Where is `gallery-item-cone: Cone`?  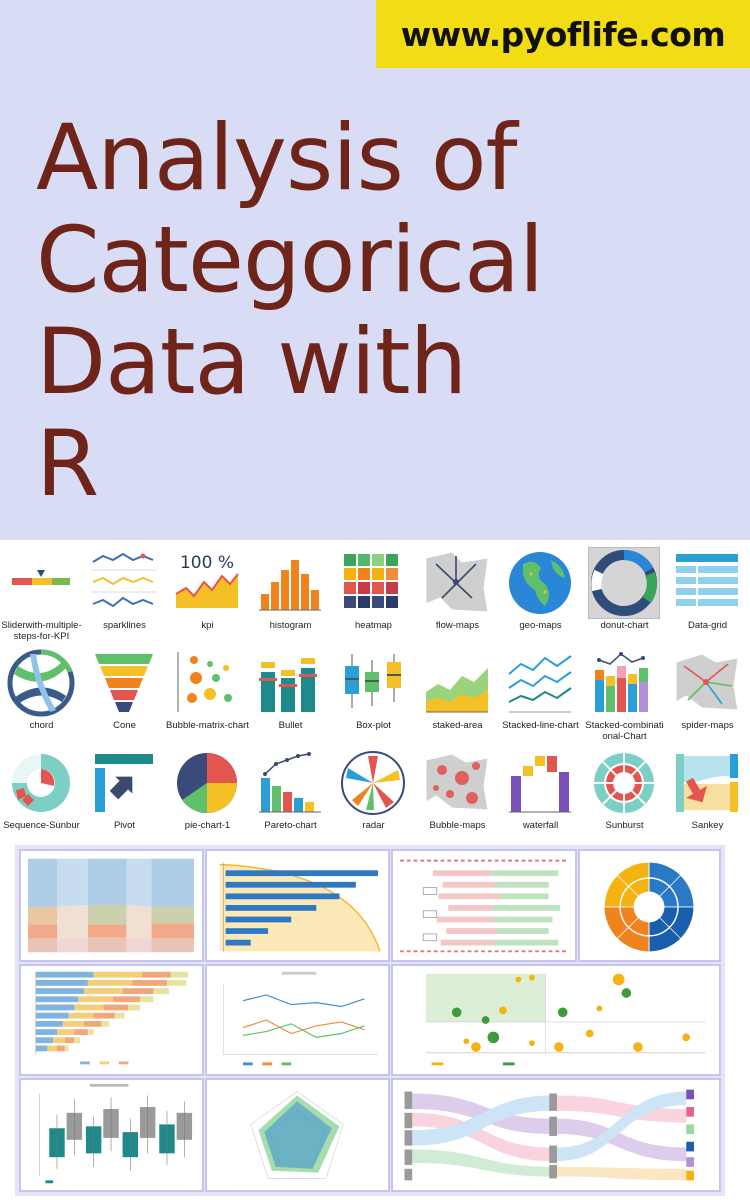
gallery-item-cone: Cone is located at coordinates (124, 694).